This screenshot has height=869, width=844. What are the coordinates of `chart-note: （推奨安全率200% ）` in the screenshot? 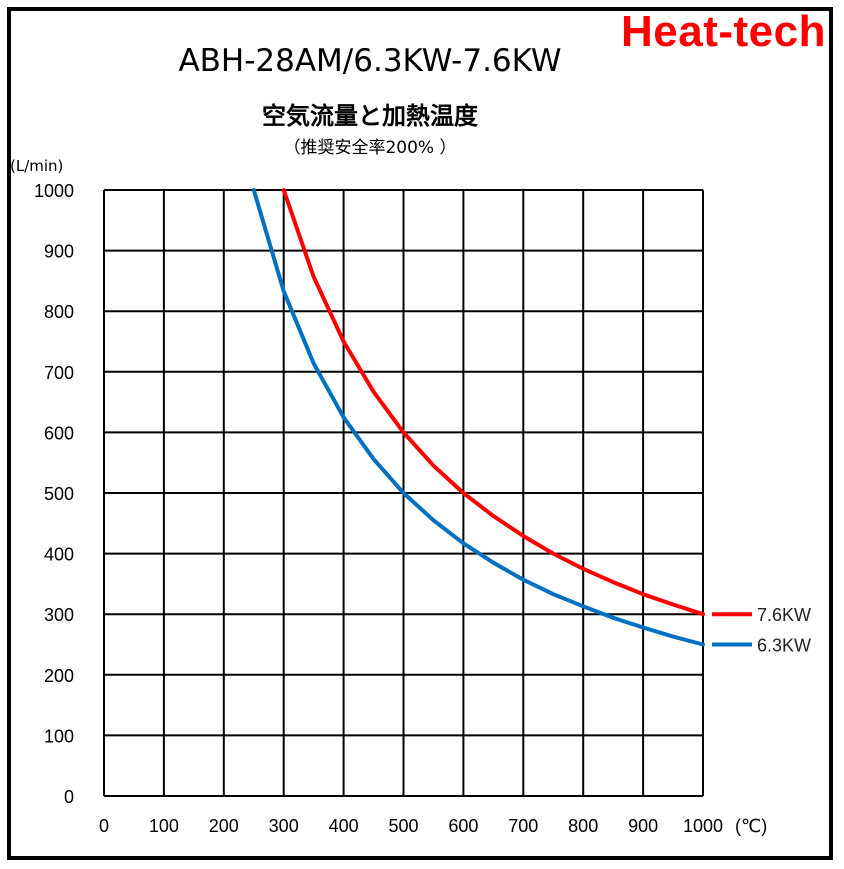 It's located at (370, 148).